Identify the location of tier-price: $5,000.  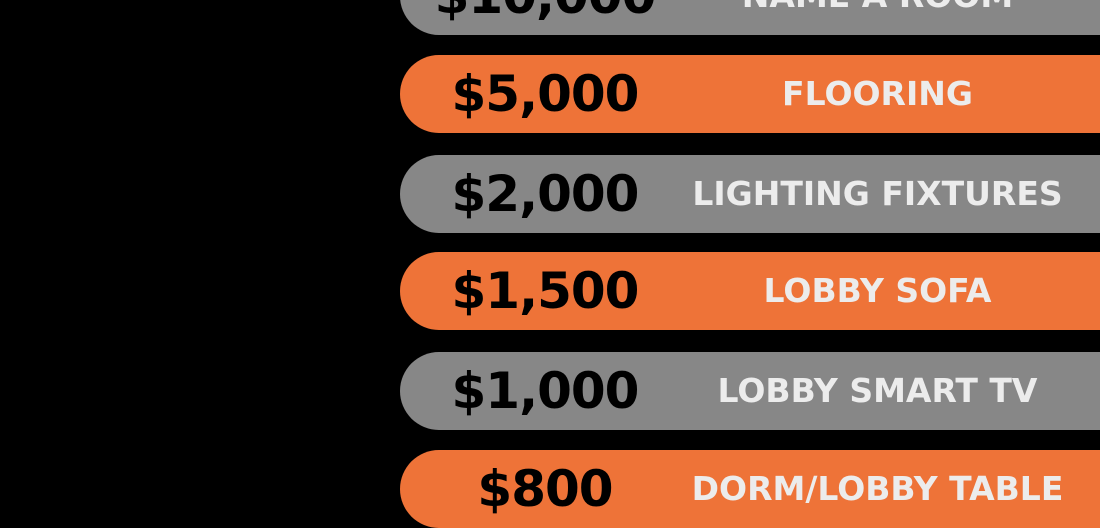
(545, 94).